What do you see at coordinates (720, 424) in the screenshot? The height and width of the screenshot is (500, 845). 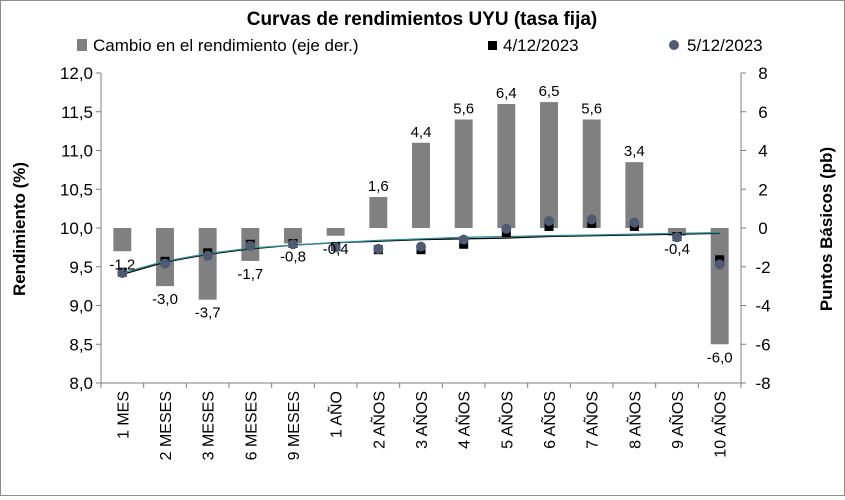 I see `x-tick-label: 10 AÑOS` at bounding box center [720, 424].